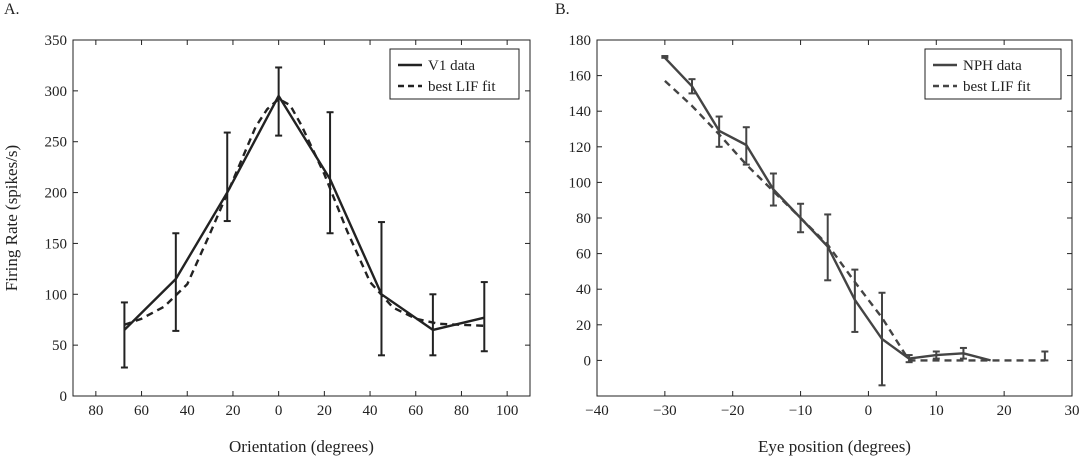 The height and width of the screenshot is (459, 1080). What do you see at coordinates (834, 446) in the screenshot?
I see `x-axis-title-b: Eye position (degrees)` at bounding box center [834, 446].